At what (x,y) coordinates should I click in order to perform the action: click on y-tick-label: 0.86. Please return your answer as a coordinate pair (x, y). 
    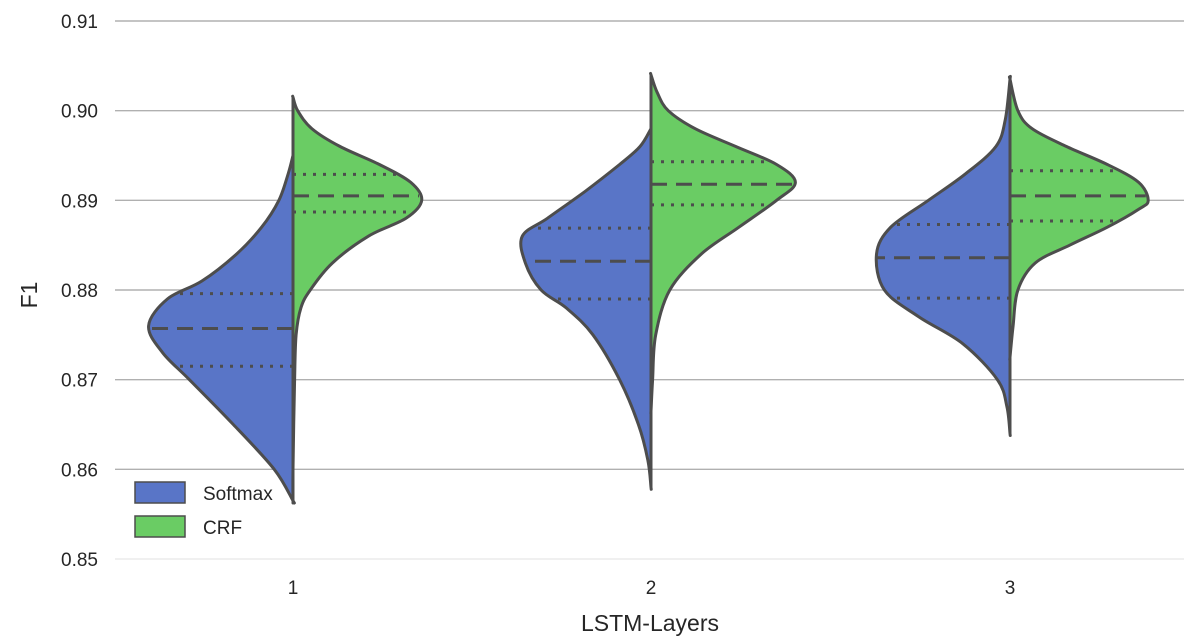
    Looking at the image, I should click on (79, 470).